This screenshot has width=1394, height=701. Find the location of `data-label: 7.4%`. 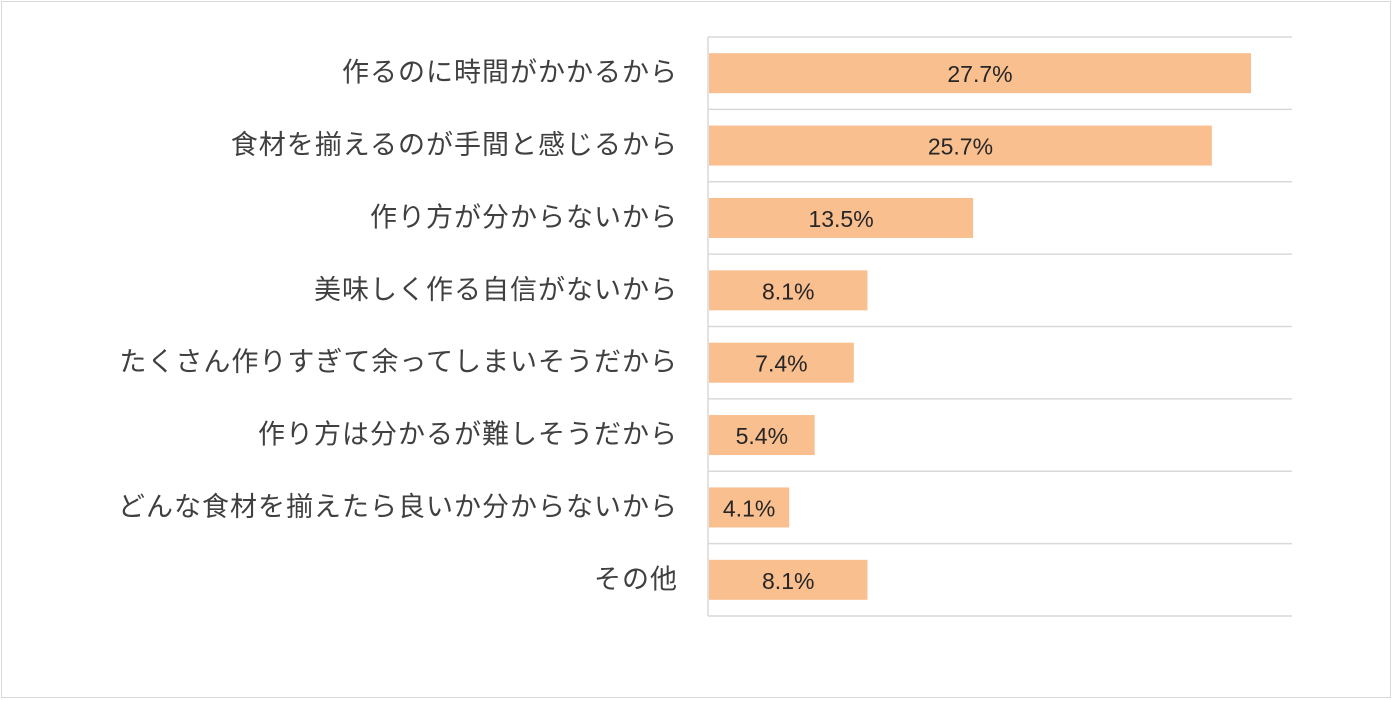

data-label: 7.4% is located at coordinates (781, 364).